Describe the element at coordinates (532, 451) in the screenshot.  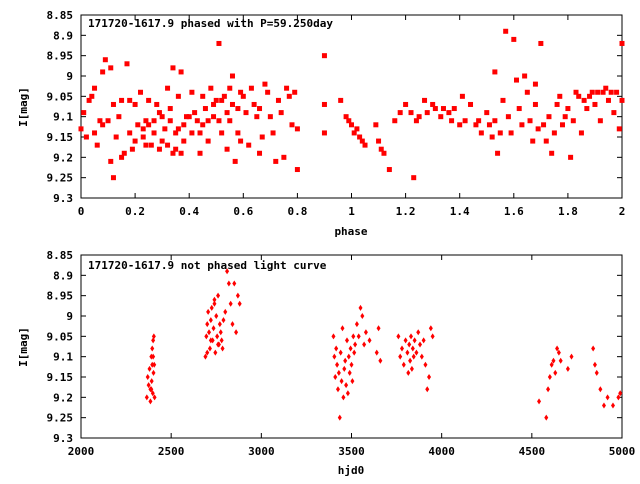
I see `unphased-x-tick-label: 4500` at that location.